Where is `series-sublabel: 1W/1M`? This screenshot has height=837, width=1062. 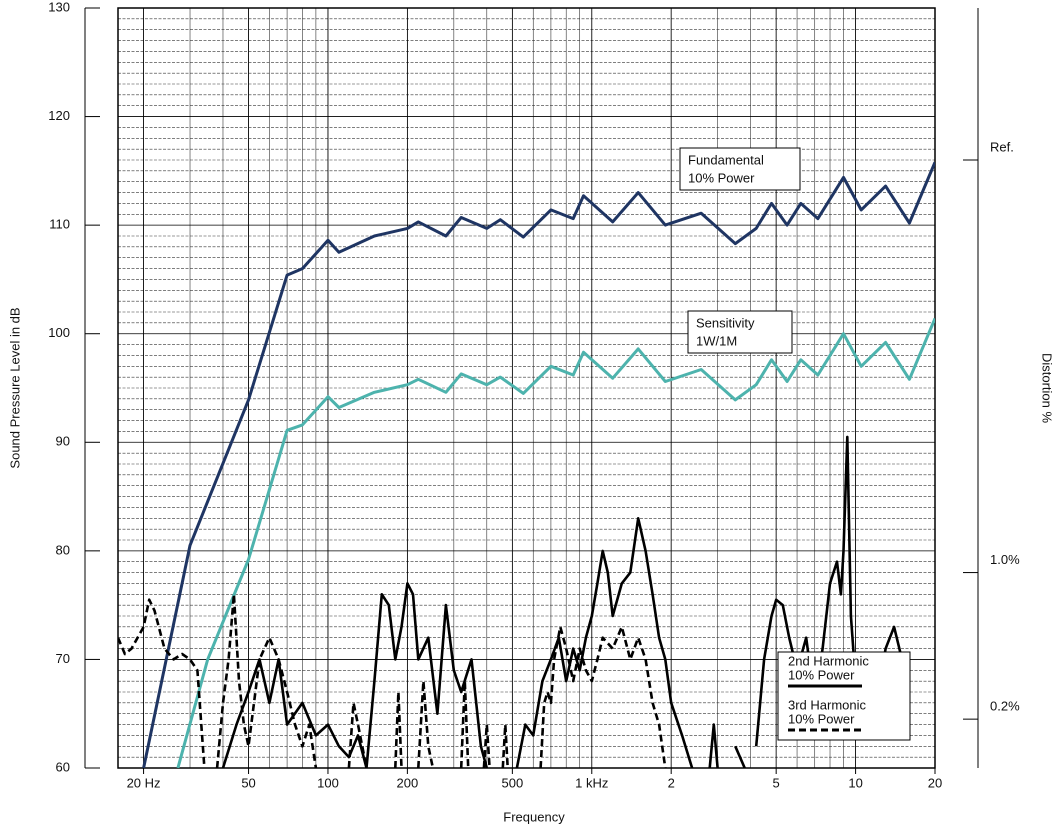 series-sublabel: 1W/1M is located at coordinates (716, 340).